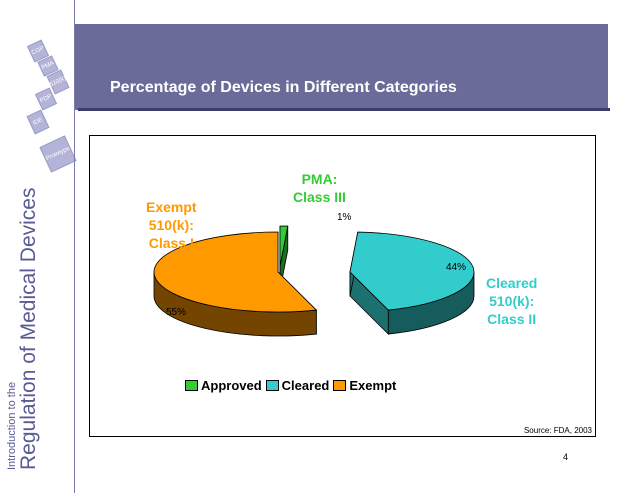  Describe the element at coordinates (319, 188) in the screenshot. I see `slice-label-approved: PMA: Class III` at that location.